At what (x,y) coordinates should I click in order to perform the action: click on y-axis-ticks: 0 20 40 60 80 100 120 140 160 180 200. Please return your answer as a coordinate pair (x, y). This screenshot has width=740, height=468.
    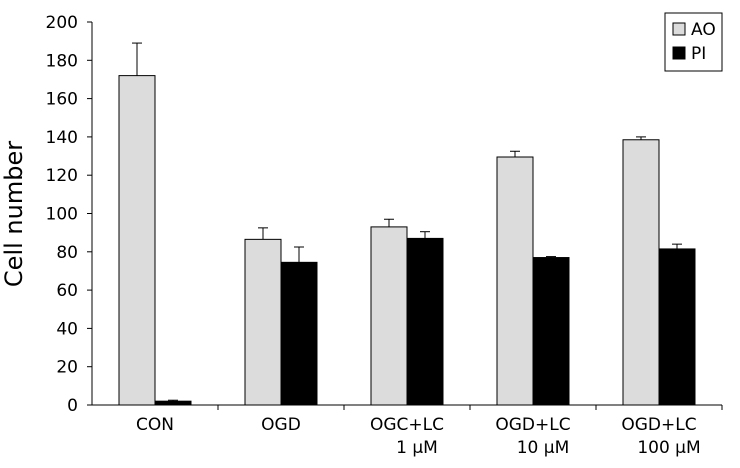
    Looking at the image, I should click on (69, 214).